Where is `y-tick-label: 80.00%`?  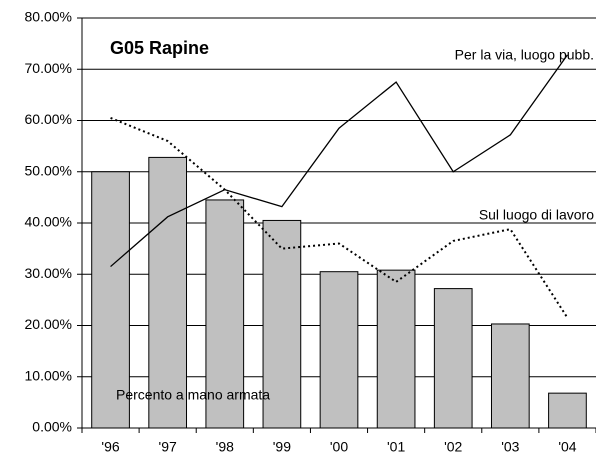
y-tick-label: 80.00% is located at coordinates (48, 17).